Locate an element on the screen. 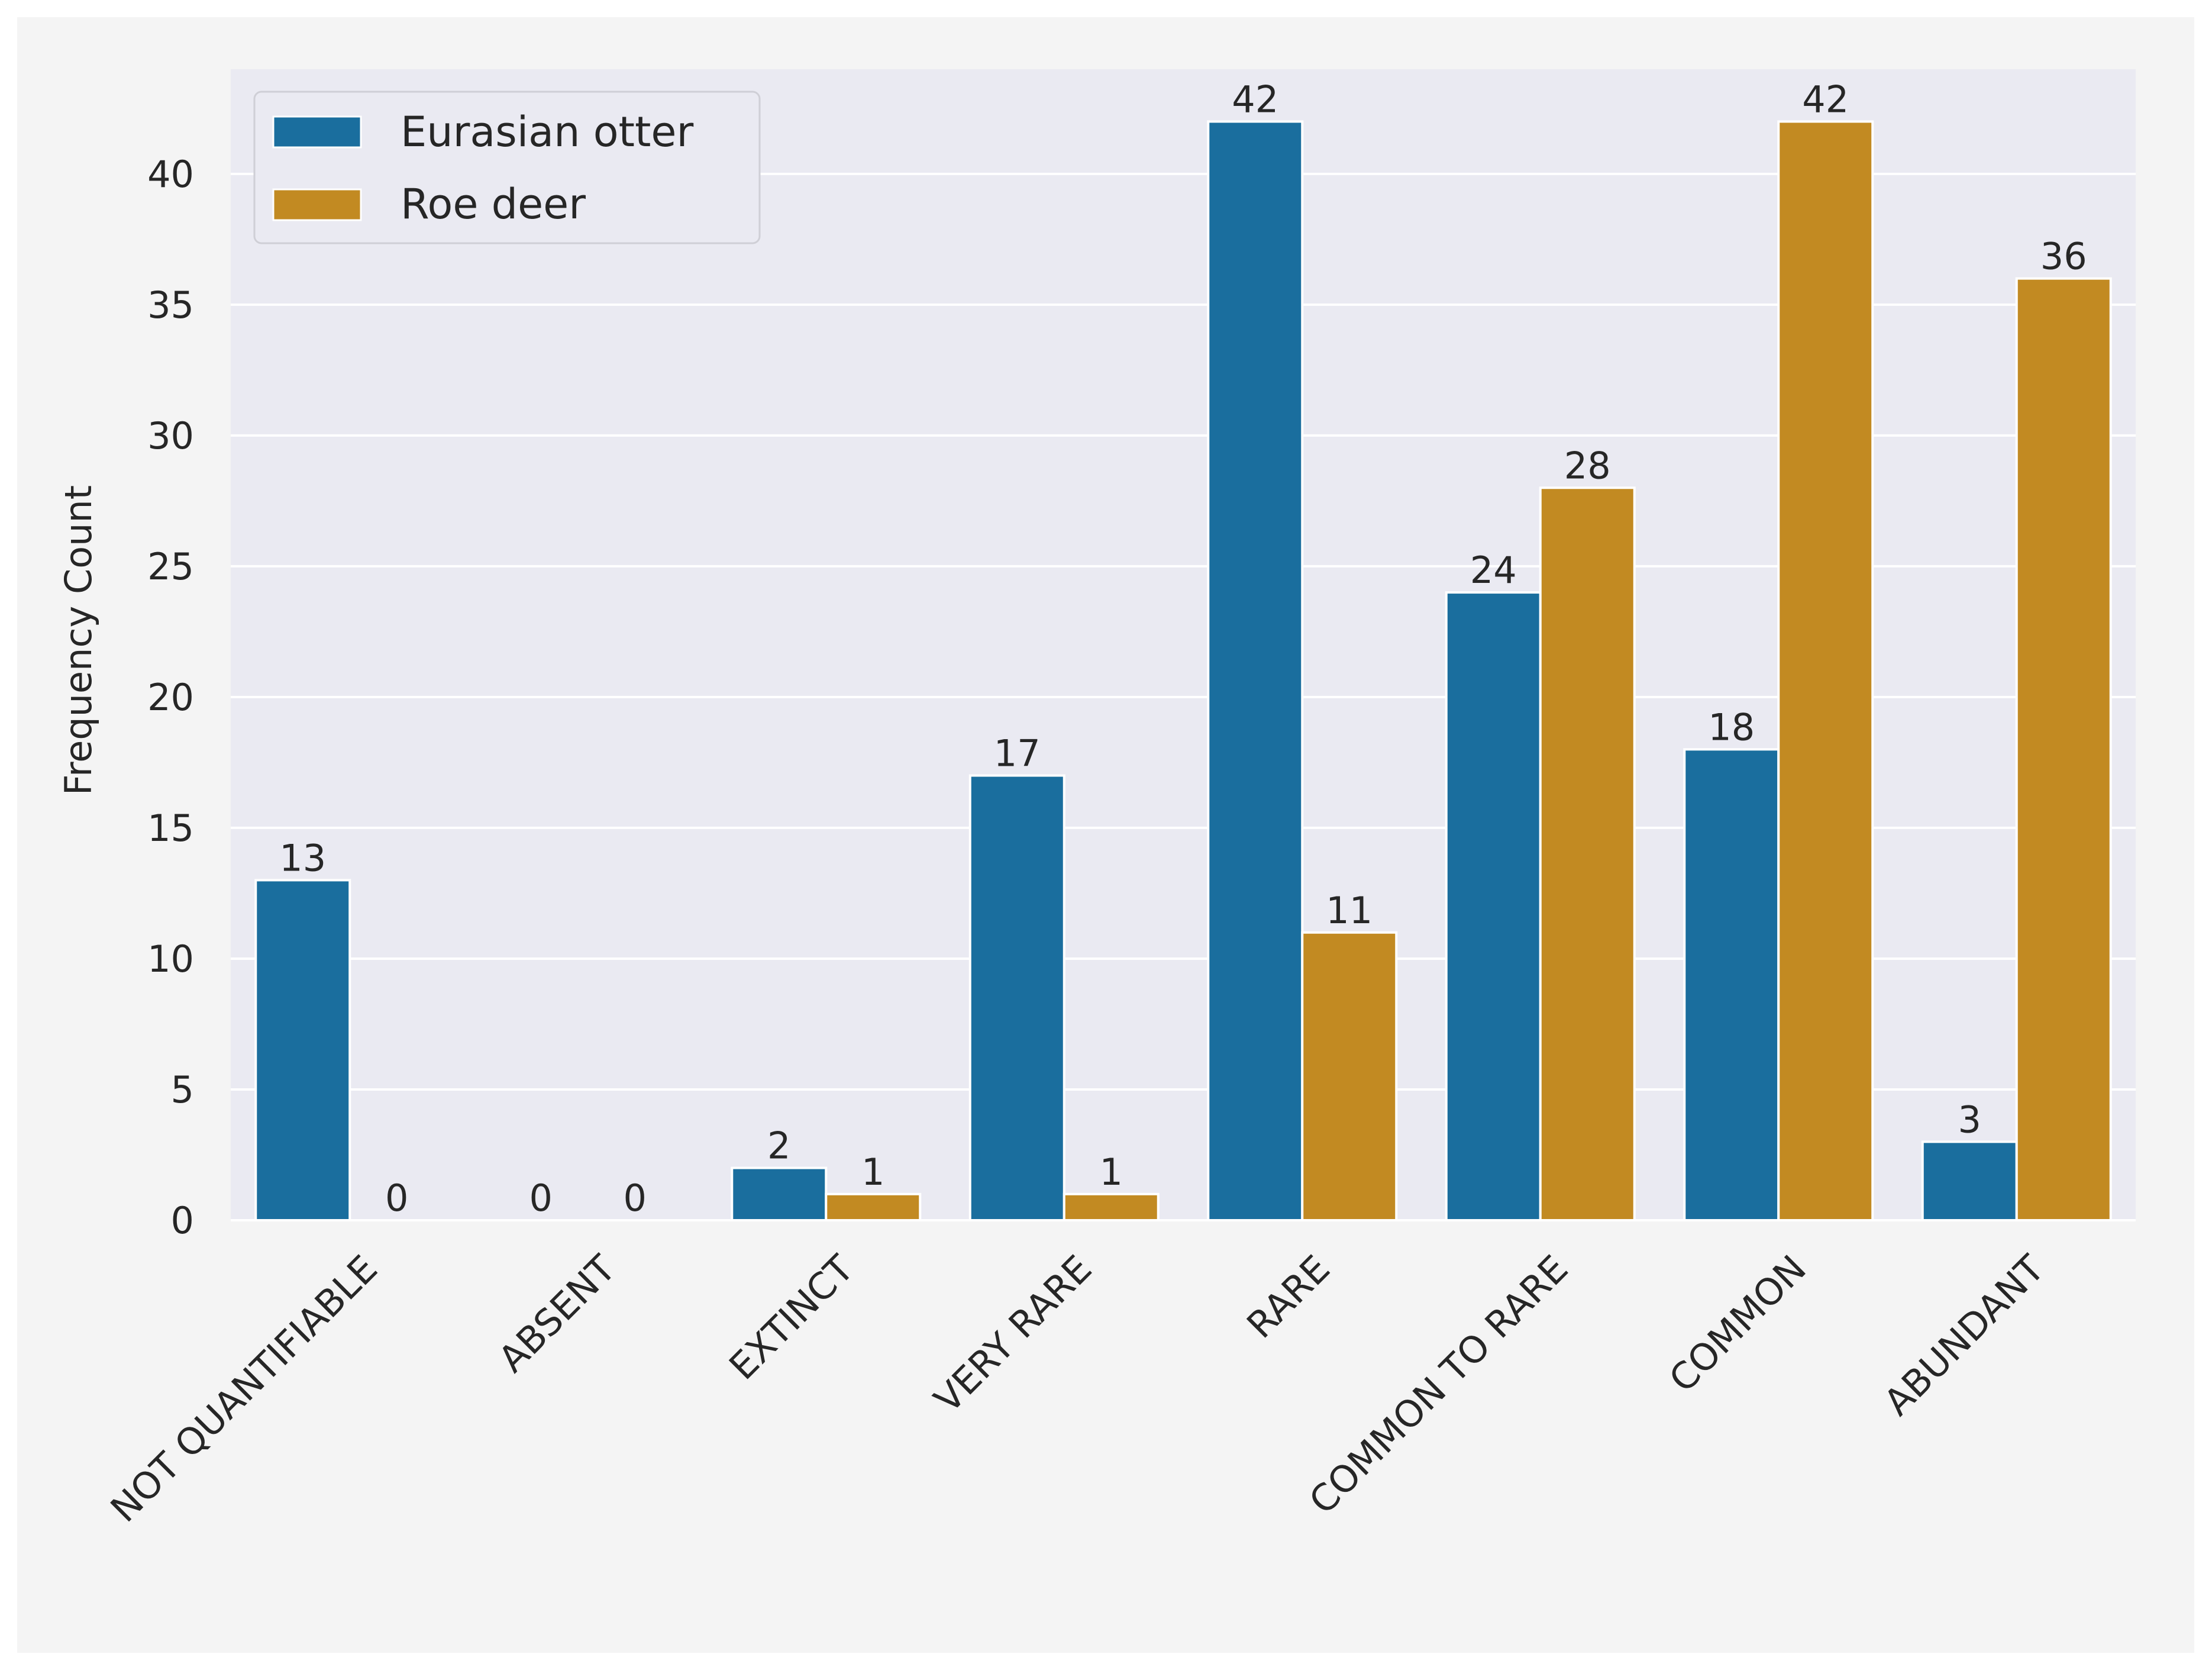 This screenshot has height=1670, width=2212. y-tick-label-20: 20 is located at coordinates (170, 697).